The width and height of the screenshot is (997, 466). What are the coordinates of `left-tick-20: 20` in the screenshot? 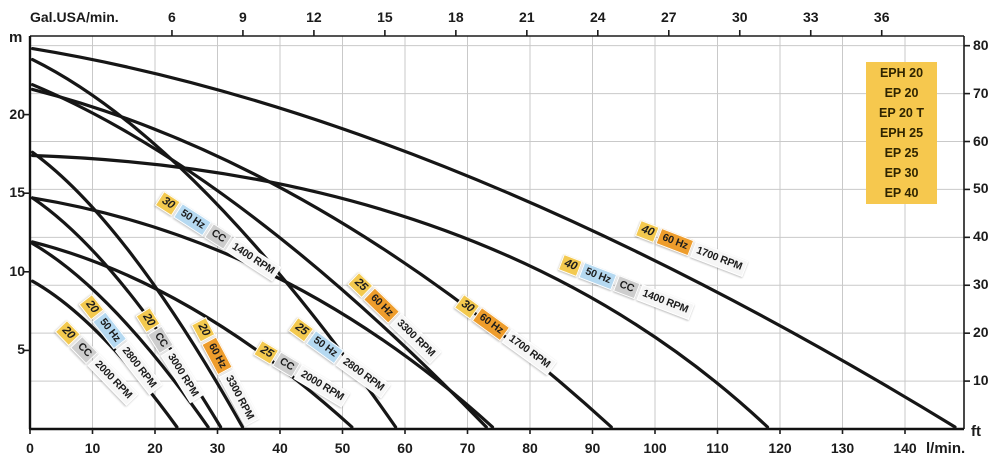 It's located at (17, 113).